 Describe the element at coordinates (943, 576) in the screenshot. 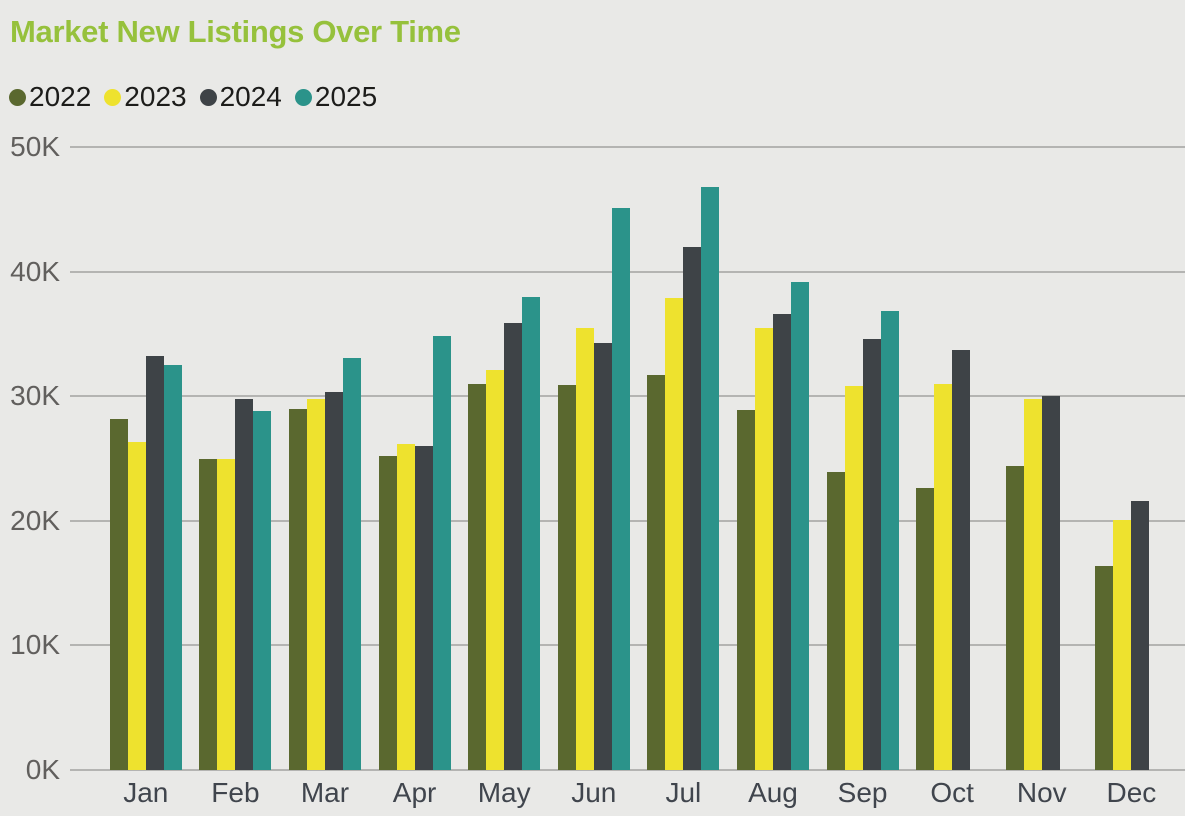

I see `bar-2023-oct` at that location.